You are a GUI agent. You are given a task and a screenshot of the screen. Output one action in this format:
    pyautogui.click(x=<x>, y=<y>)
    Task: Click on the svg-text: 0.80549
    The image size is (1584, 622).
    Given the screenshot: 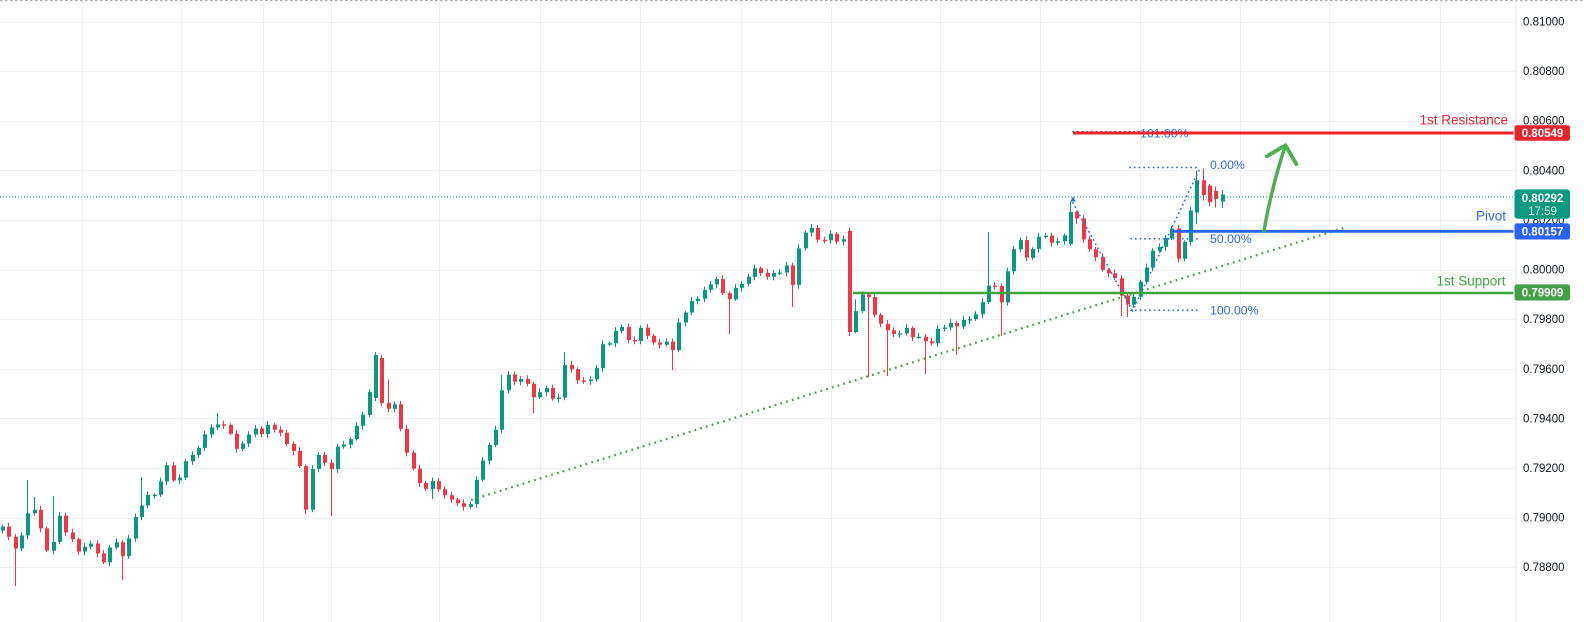 What is the action you would take?
    pyautogui.click(x=1543, y=134)
    